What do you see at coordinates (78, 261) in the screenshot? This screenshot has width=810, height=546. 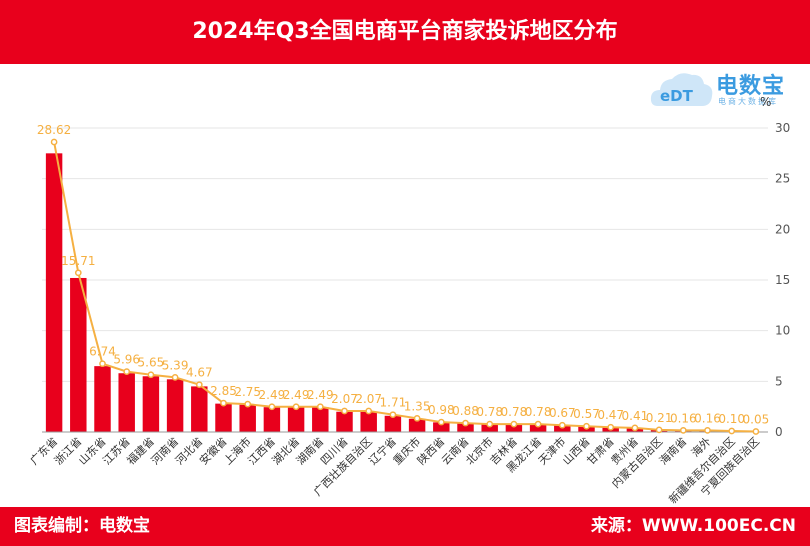 I see `data-label: 15.71` at bounding box center [78, 261].